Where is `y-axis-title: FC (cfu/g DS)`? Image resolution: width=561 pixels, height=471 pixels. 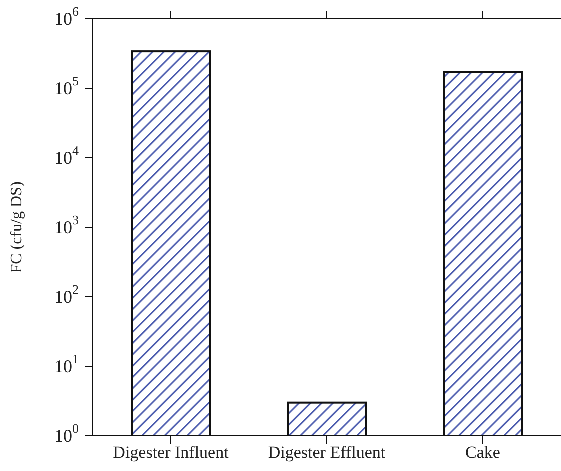 y-axis-title: FC (cfu/g DS) is located at coordinates (17, 228).